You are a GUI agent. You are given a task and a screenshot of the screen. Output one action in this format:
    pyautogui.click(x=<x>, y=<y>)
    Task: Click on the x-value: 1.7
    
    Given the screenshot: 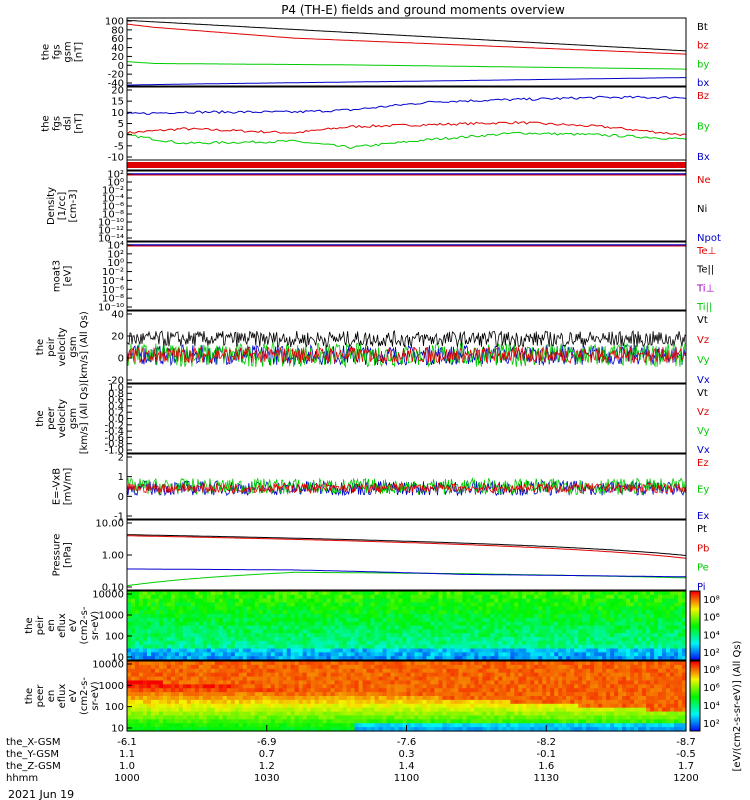 What is the action you would take?
    pyautogui.click(x=686, y=766)
    